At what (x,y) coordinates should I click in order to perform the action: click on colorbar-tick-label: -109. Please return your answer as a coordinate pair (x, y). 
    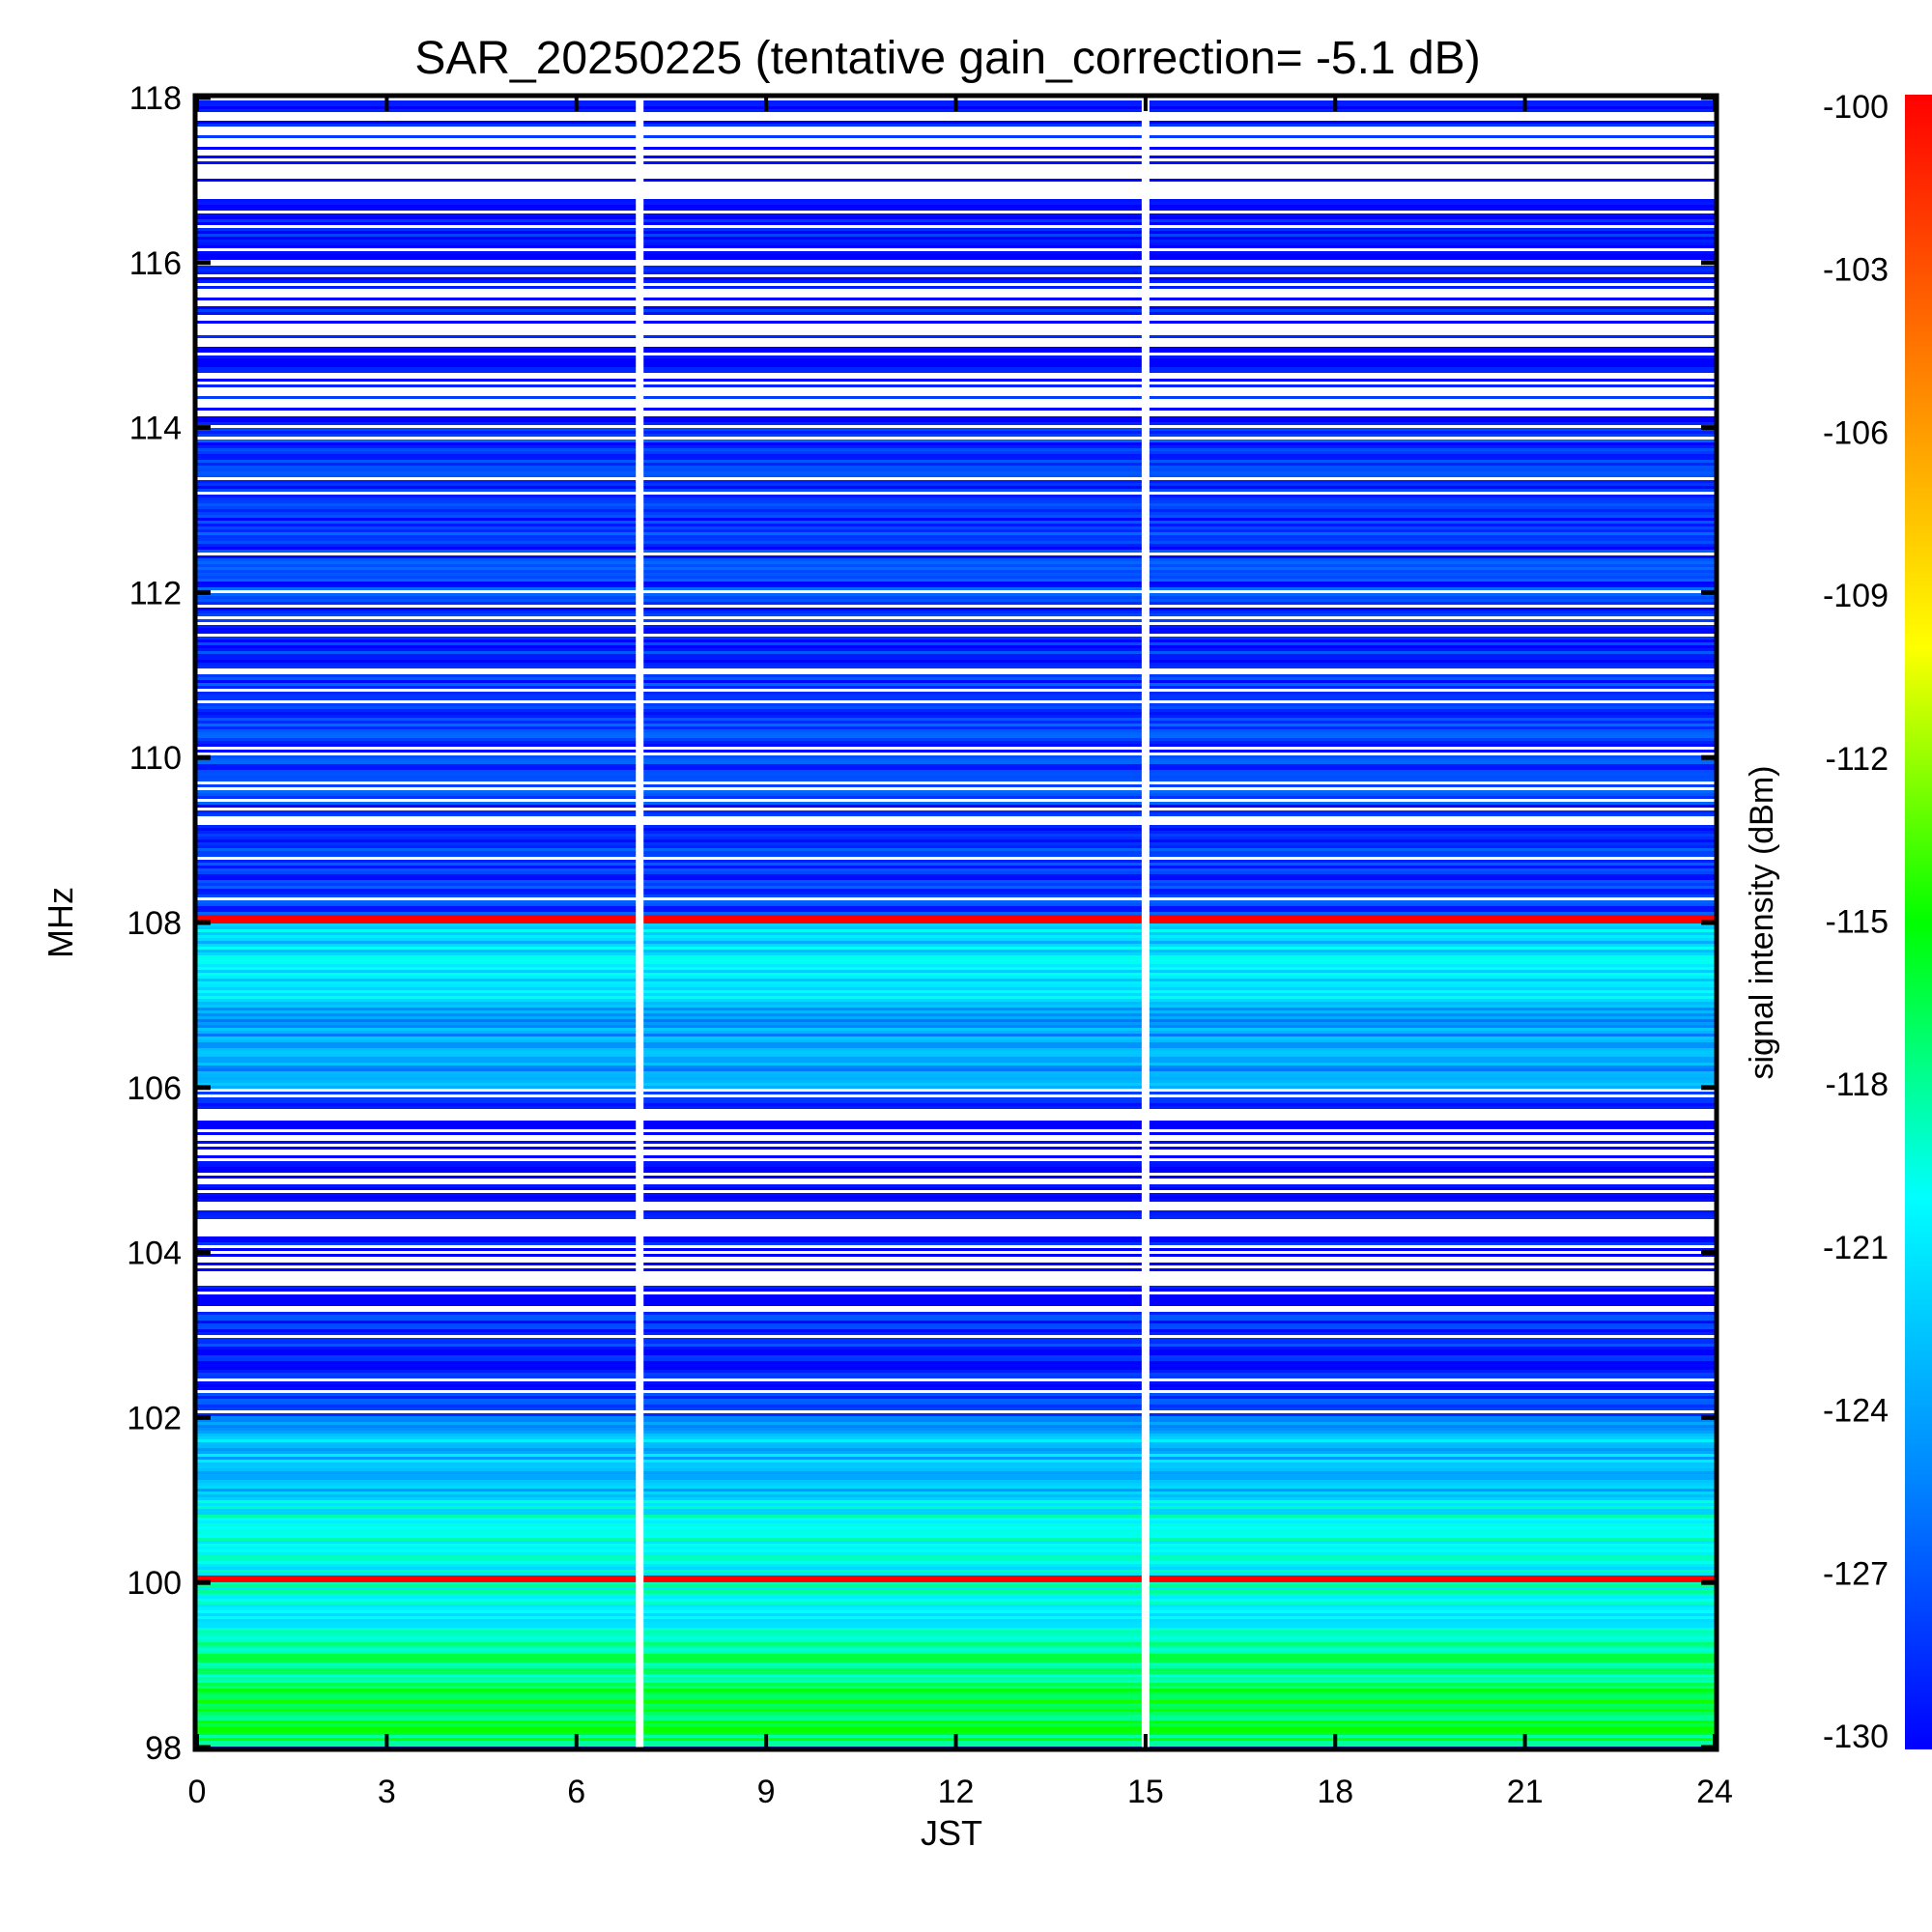
    Looking at the image, I should click on (1856, 596).